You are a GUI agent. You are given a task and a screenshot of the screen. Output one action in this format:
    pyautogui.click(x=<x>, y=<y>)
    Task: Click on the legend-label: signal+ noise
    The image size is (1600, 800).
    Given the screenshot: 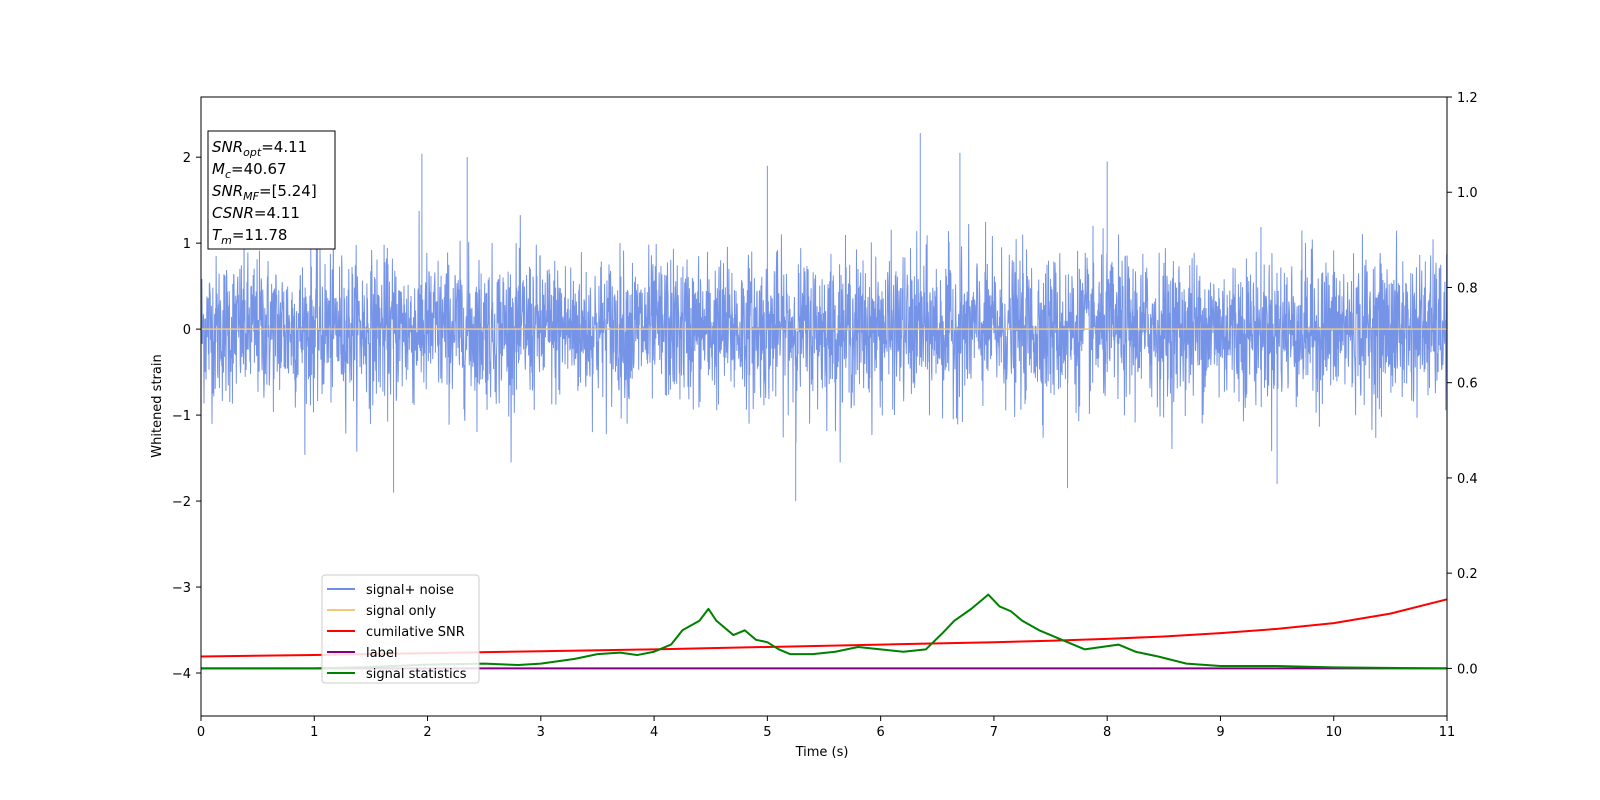 What is the action you would take?
    pyautogui.click(x=410, y=590)
    